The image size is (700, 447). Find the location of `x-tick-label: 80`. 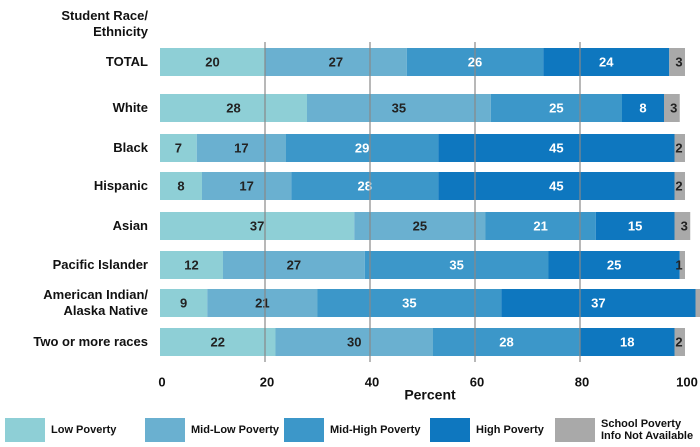

x-tick-label: 80 is located at coordinates (582, 381).